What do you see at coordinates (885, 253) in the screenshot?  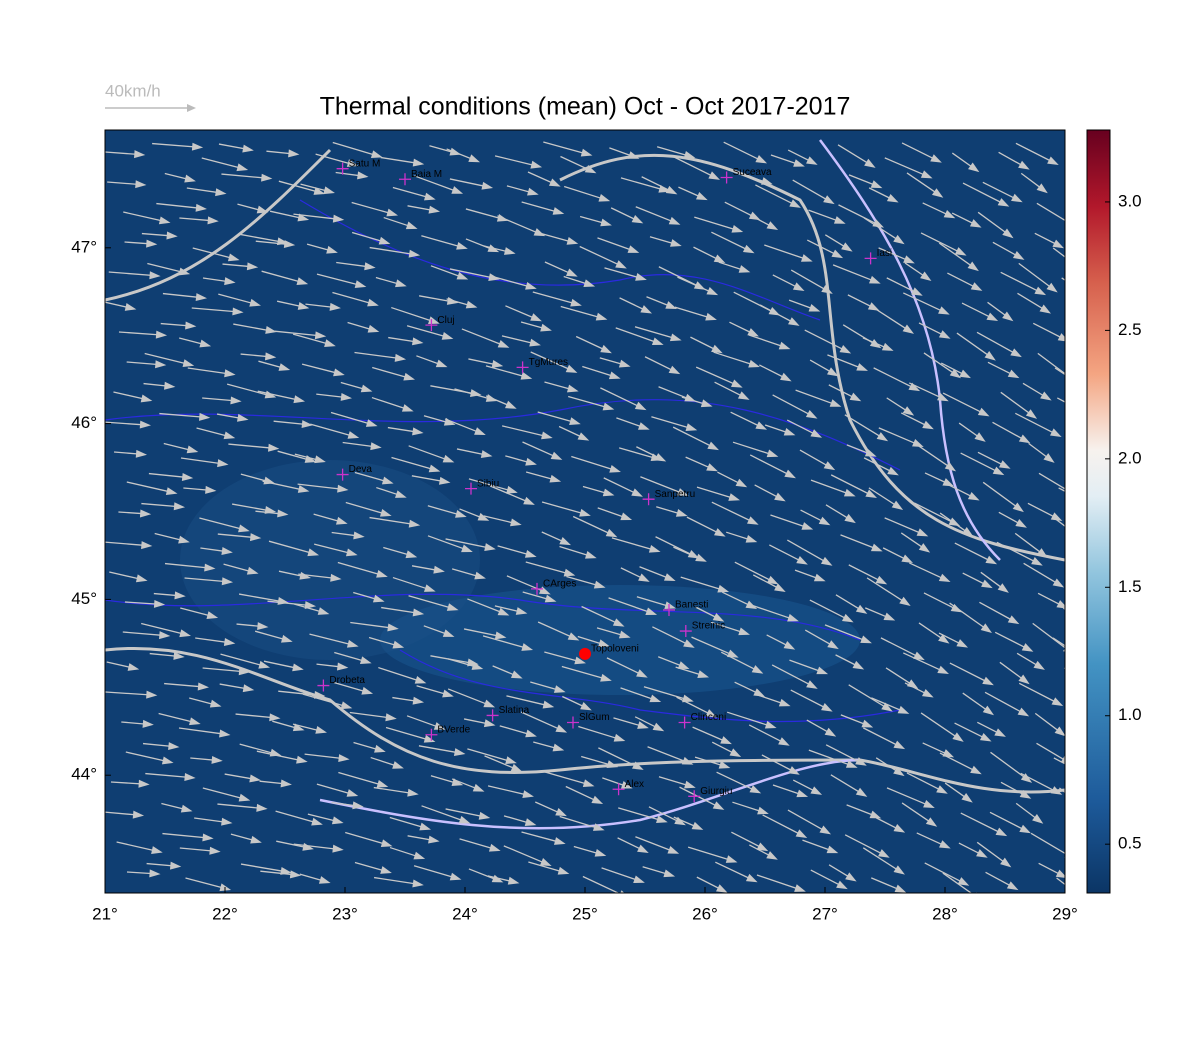 I see `city-label: Iasi` at bounding box center [885, 253].